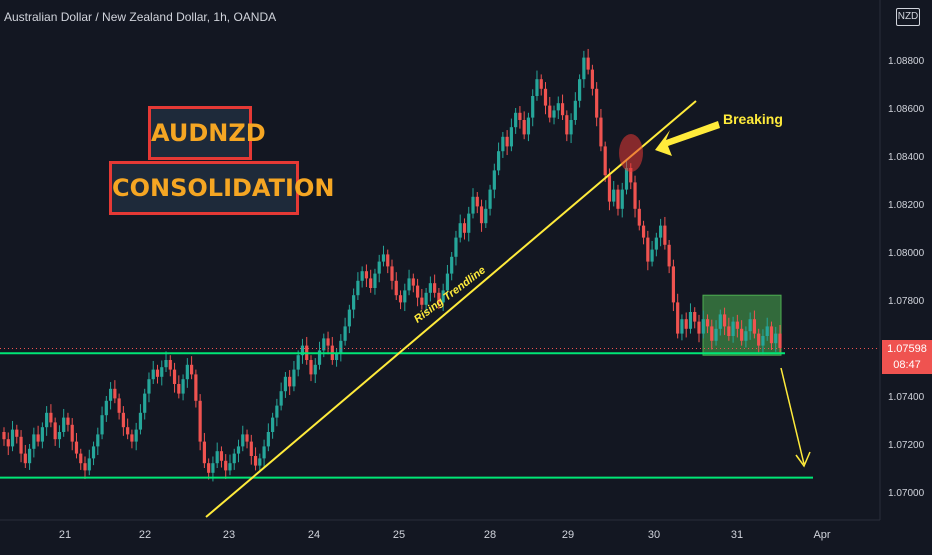 The height and width of the screenshot is (555, 932). Describe the element at coordinates (907, 349) in the screenshot. I see `last-price: 1.07598` at that location.